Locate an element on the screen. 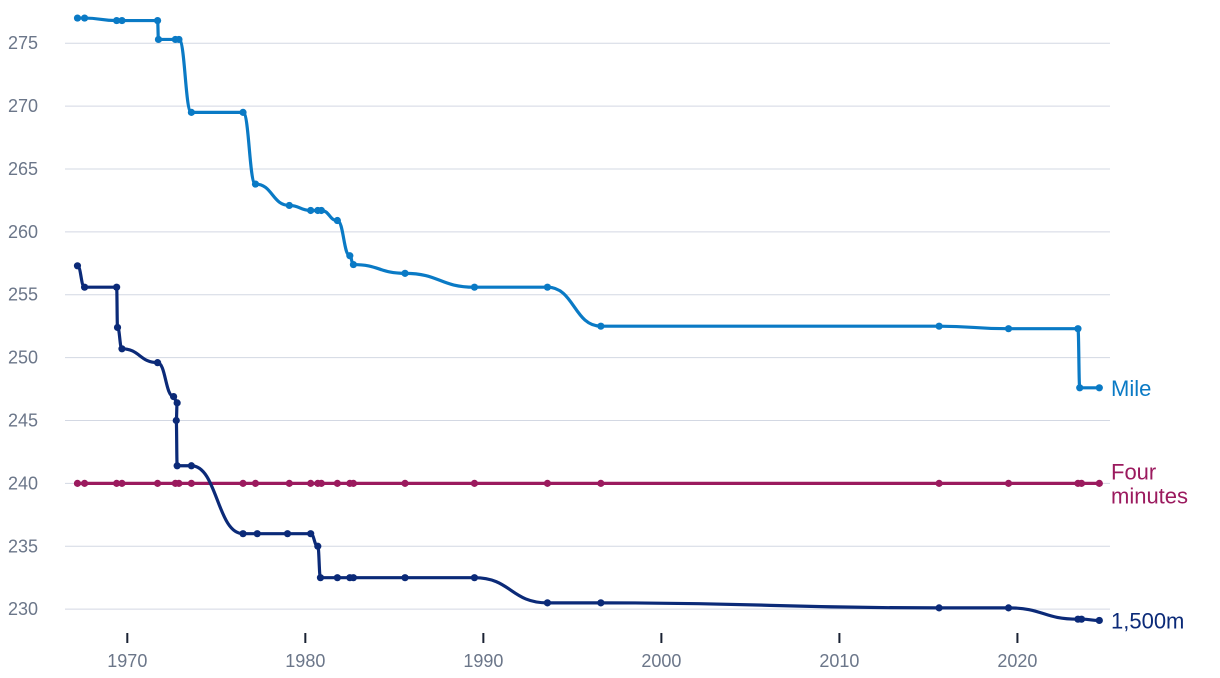 The image size is (1220, 678). series-labels: Mile Four minutes 1,500m is located at coordinates (1149, 505).